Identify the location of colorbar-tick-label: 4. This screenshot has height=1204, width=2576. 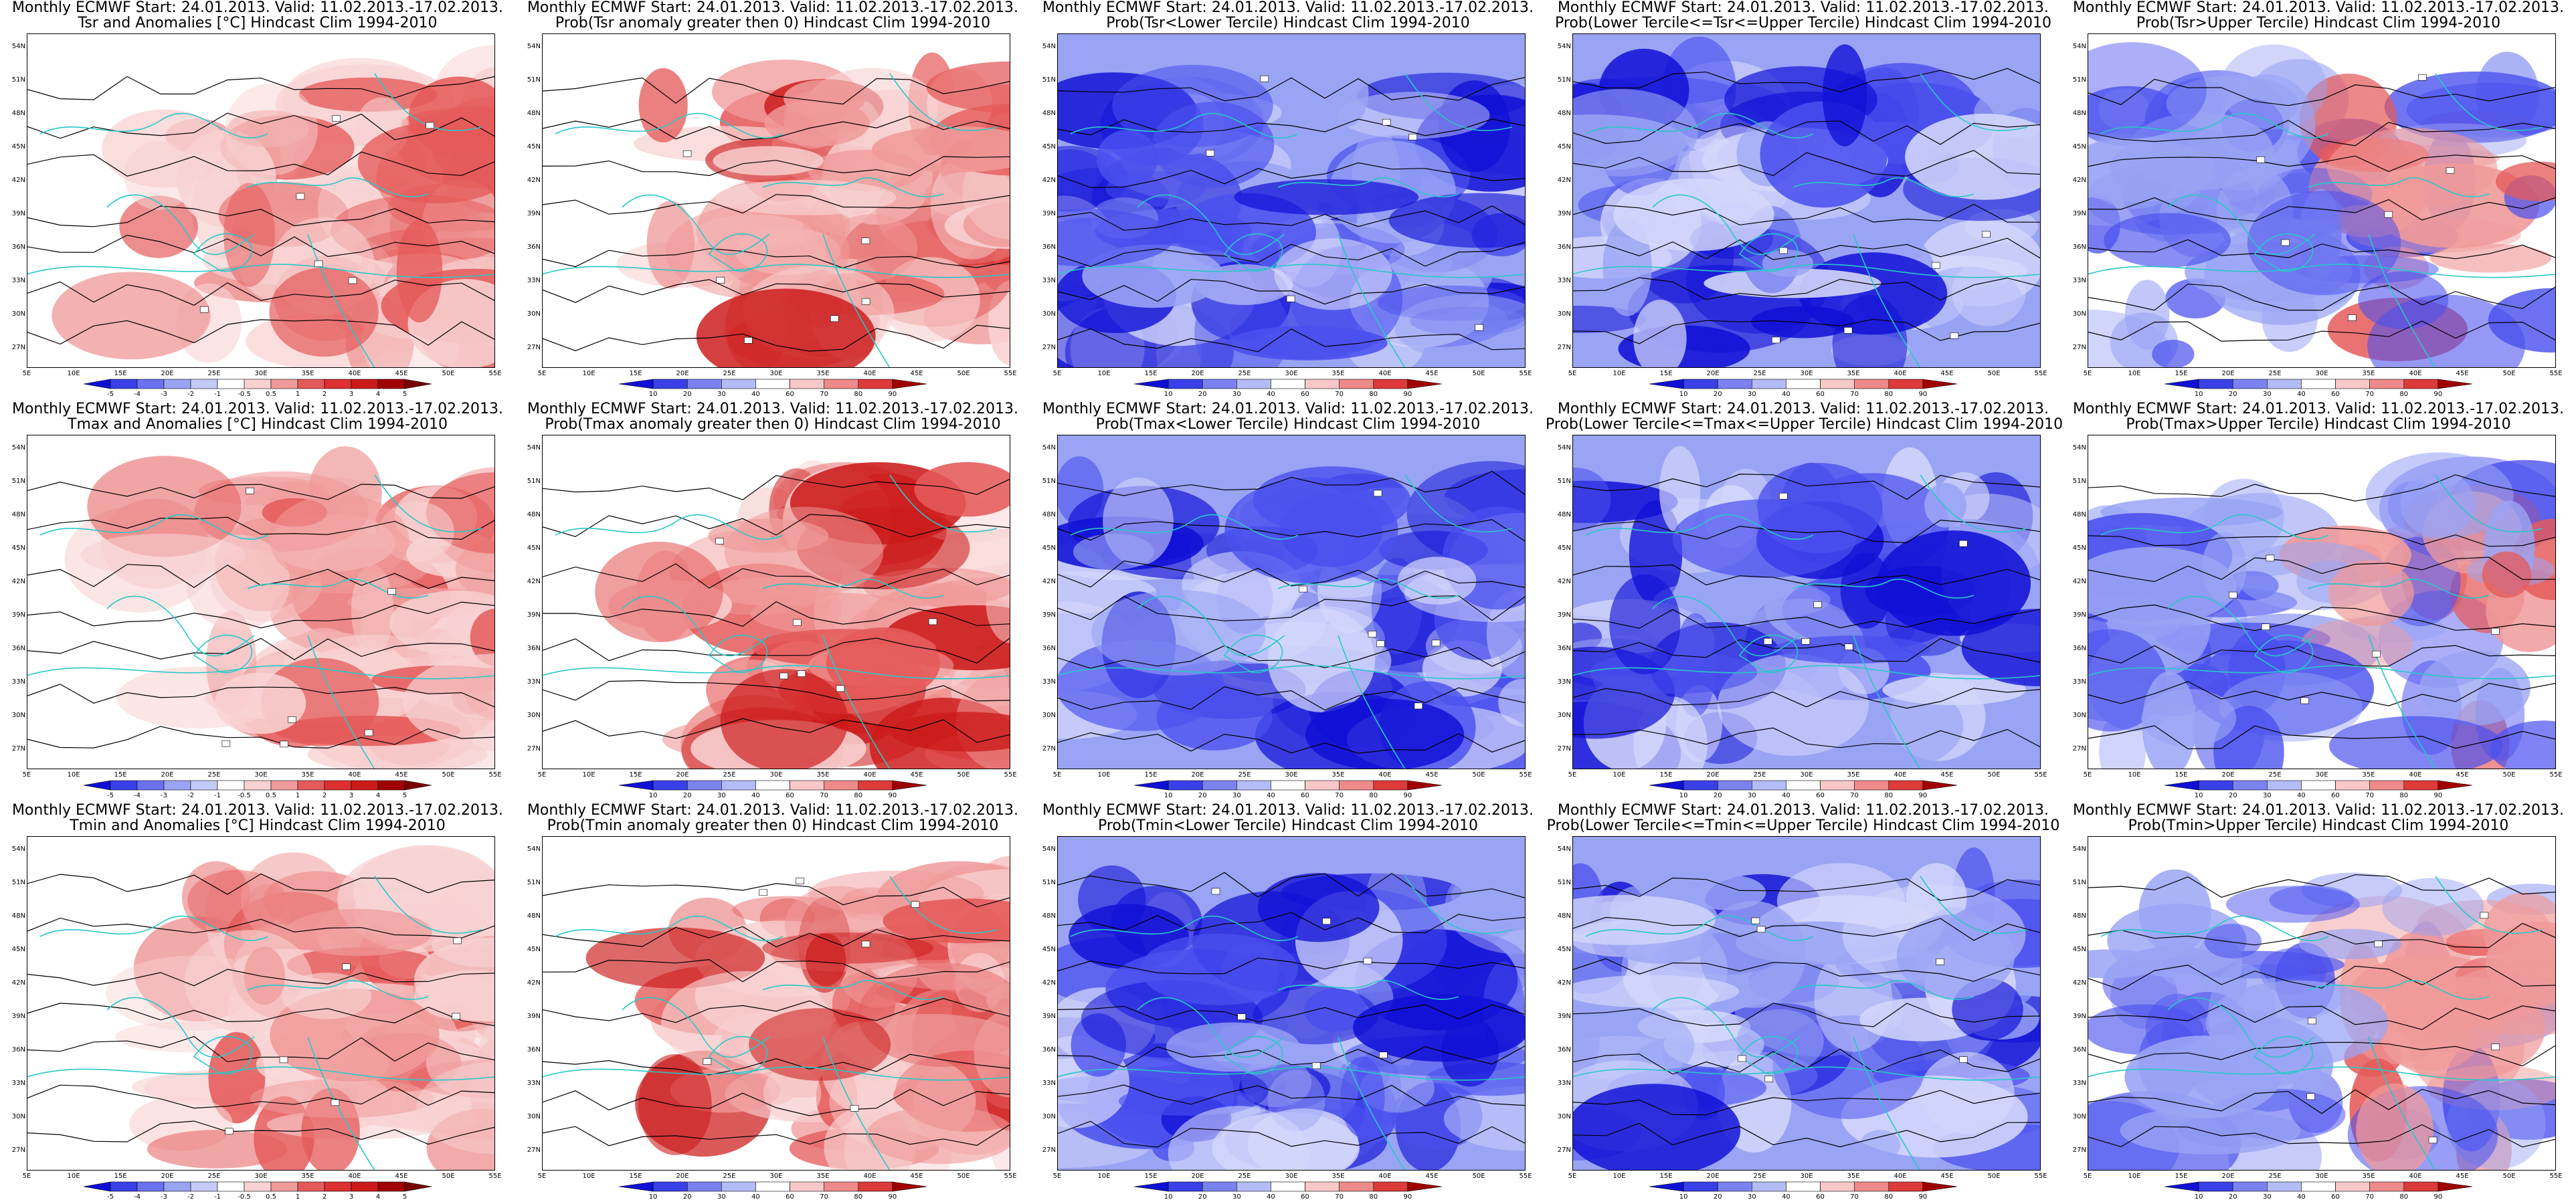
(378, 795).